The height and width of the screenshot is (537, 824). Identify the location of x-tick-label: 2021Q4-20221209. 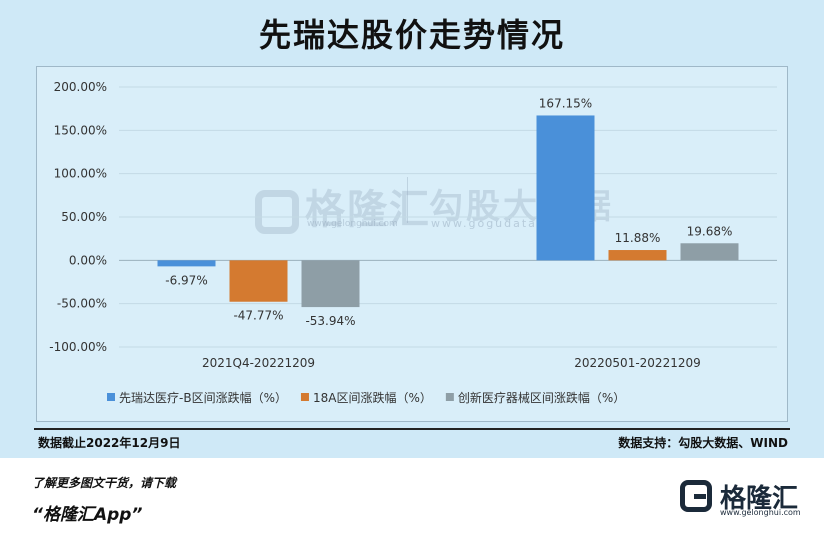
(258, 363).